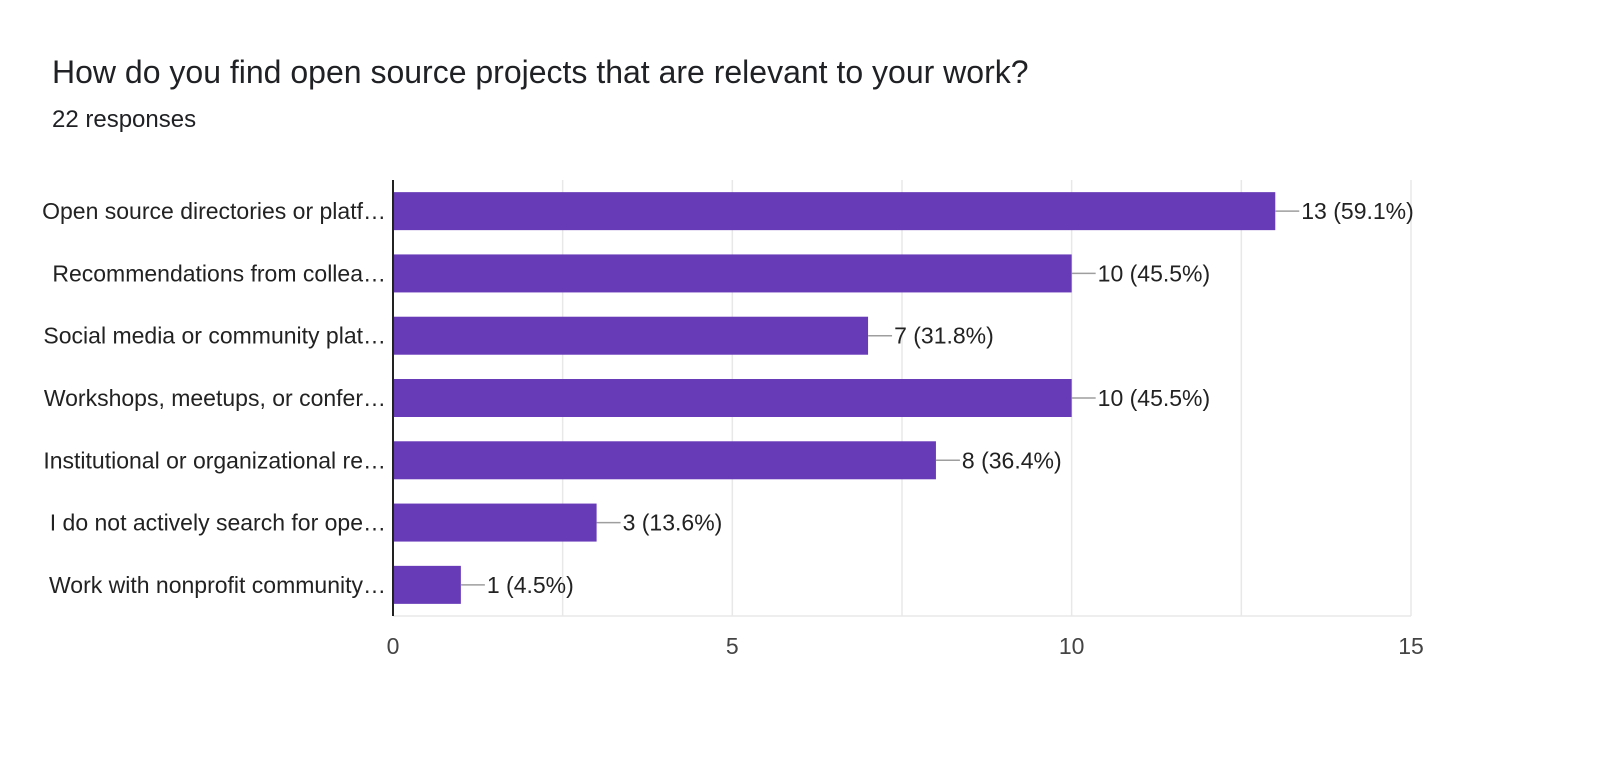  What do you see at coordinates (393, 646) in the screenshot?
I see `x-tick-label: 0` at bounding box center [393, 646].